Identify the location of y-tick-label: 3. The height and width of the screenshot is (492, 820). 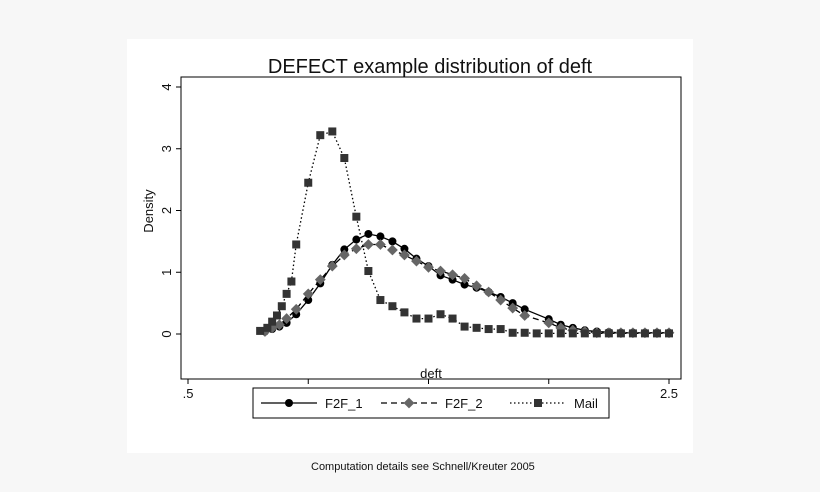
(166, 148).